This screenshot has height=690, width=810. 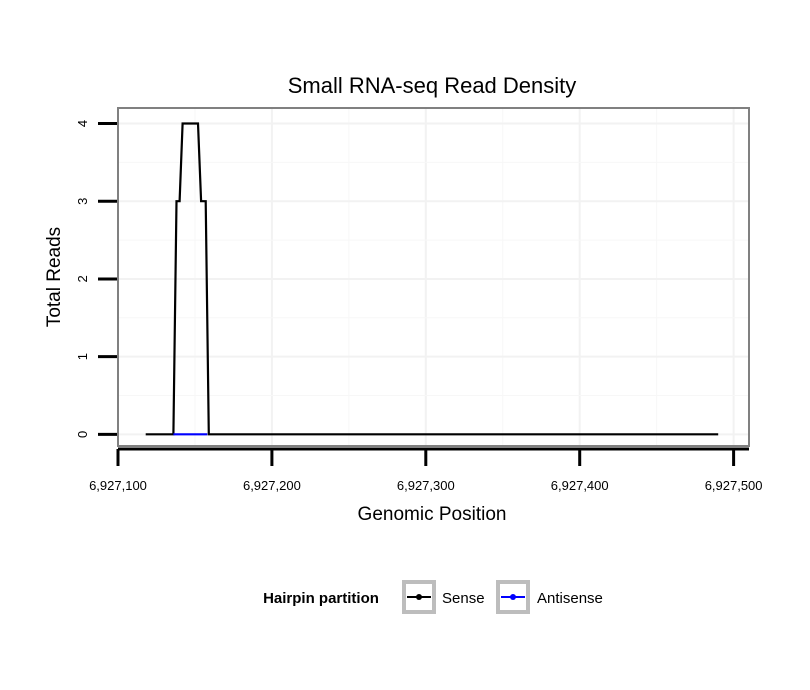 What do you see at coordinates (82, 356) in the screenshot?
I see `y-tick-label-1: 1` at bounding box center [82, 356].